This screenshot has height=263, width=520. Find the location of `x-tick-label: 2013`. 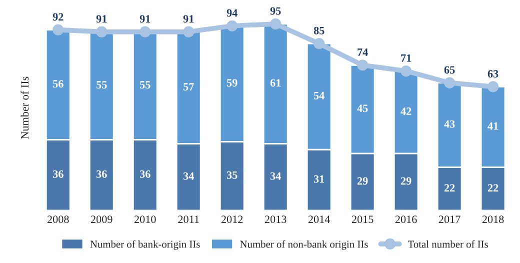

x-tick-label: 2013 is located at coordinates (275, 220).